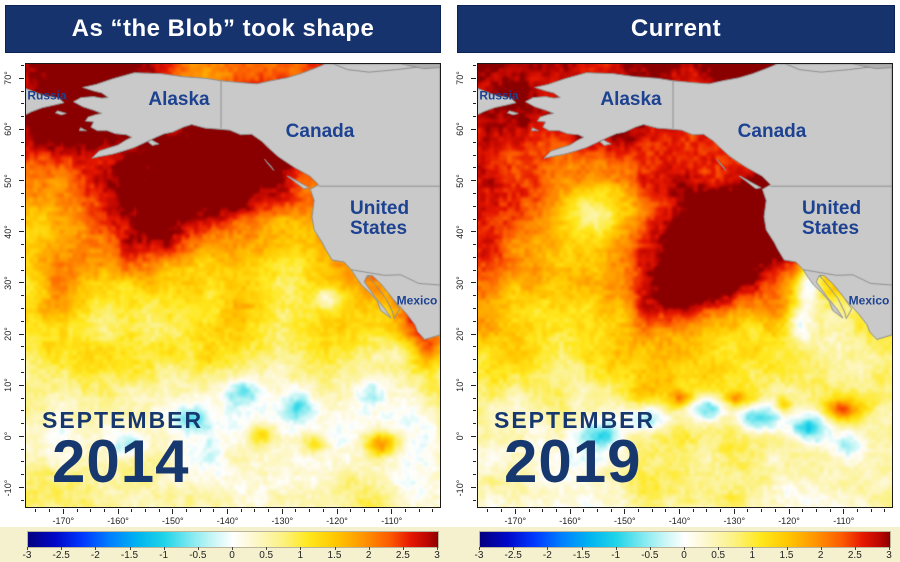 The width and height of the screenshot is (900, 562). Describe the element at coordinates (8, 231) in the screenshot. I see `lat-tick-label: 40°` at that location.